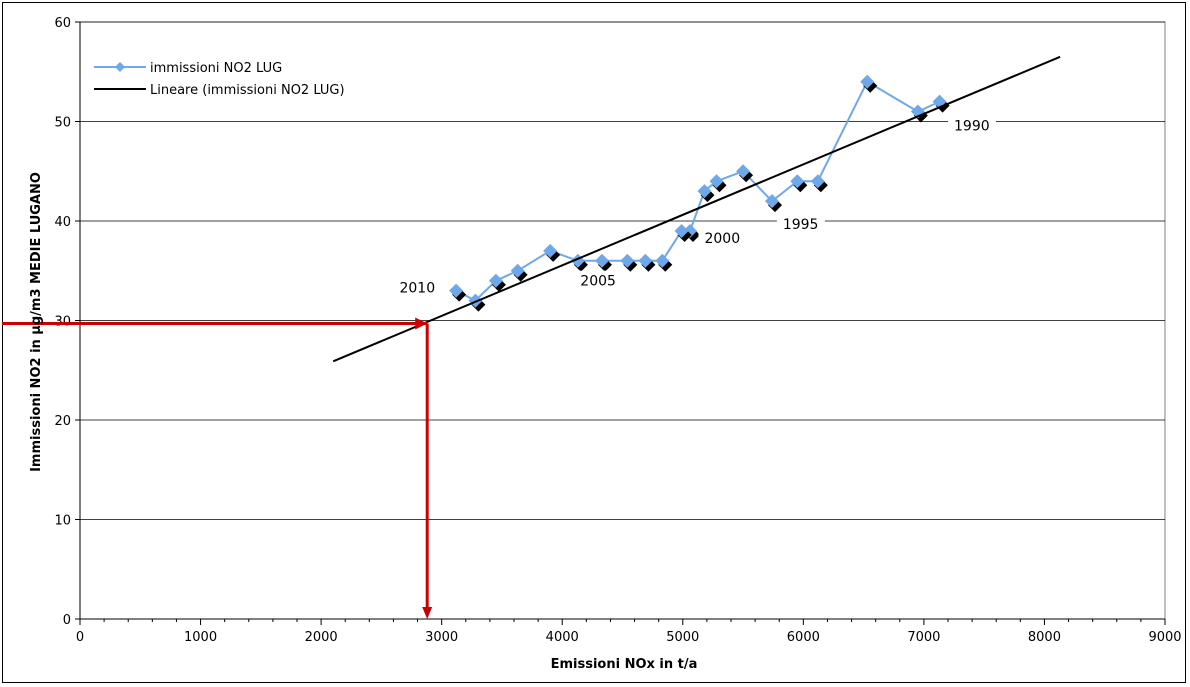  What do you see at coordinates (200, 637) in the screenshot?
I see `x-tick-label: 1000` at bounding box center [200, 637].